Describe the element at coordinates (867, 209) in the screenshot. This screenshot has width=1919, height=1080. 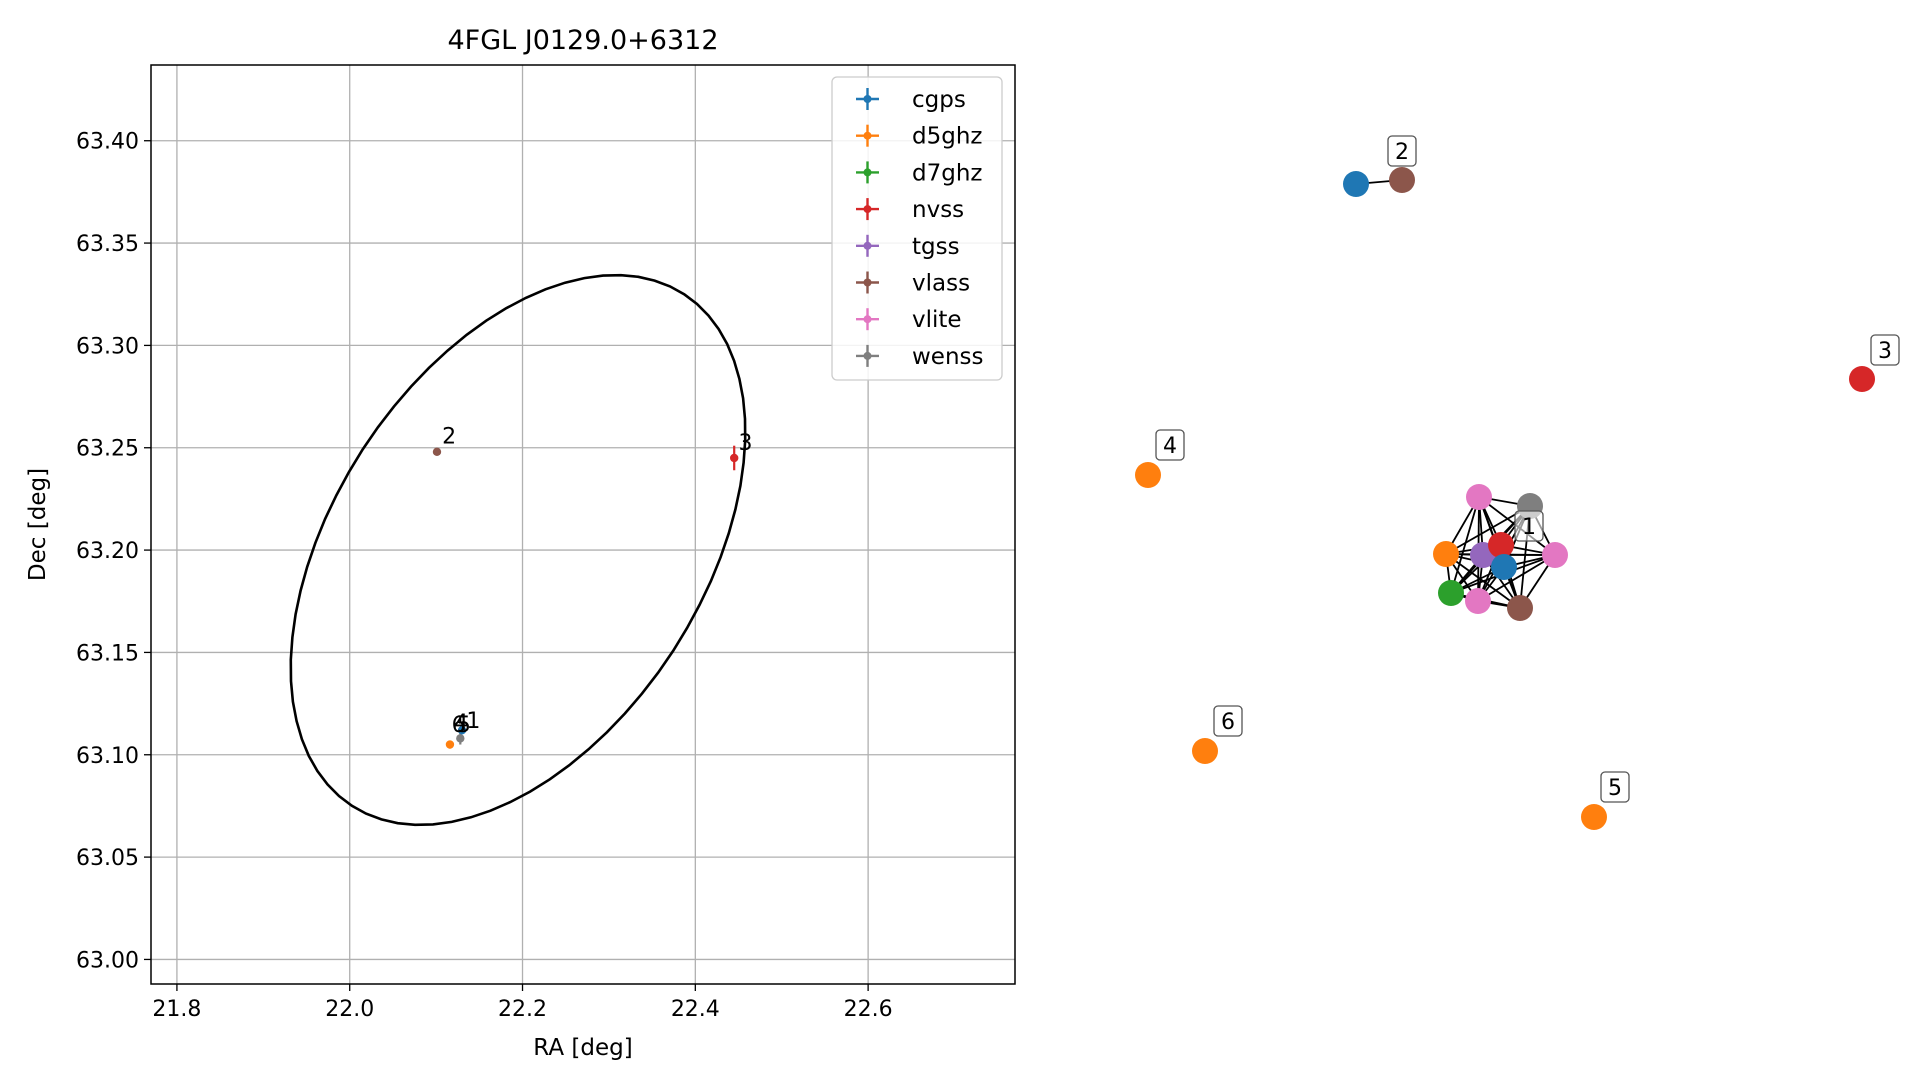
I see `legend-marker-nvss` at that location.